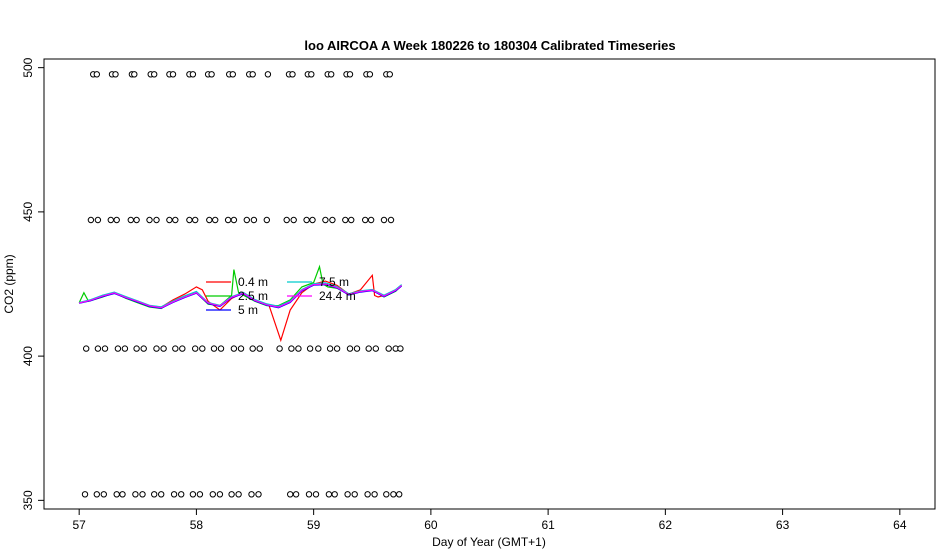  I want to click on x-axis: 57 58 59 60 61 62 63 64, so click(489, 520).